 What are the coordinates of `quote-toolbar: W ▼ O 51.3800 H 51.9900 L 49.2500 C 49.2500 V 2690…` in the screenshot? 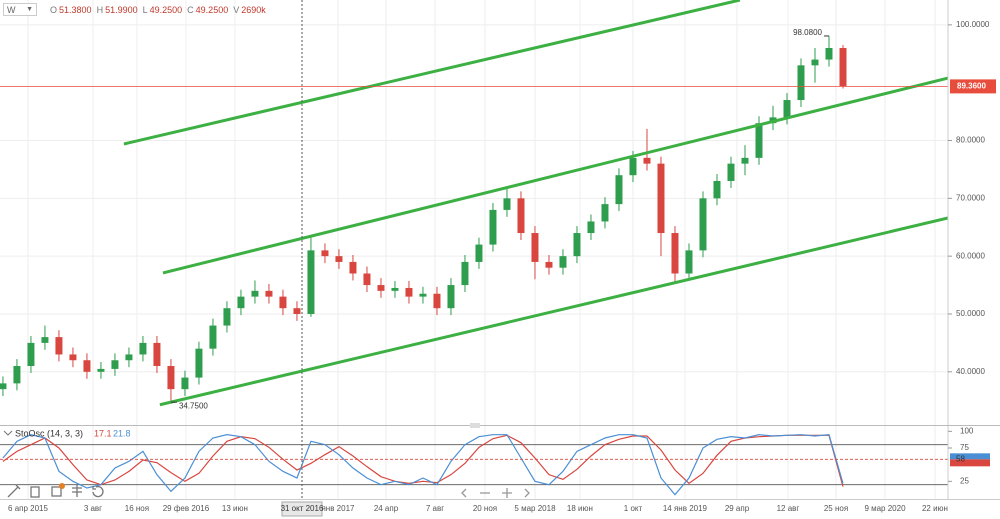 It's located at (134, 9).